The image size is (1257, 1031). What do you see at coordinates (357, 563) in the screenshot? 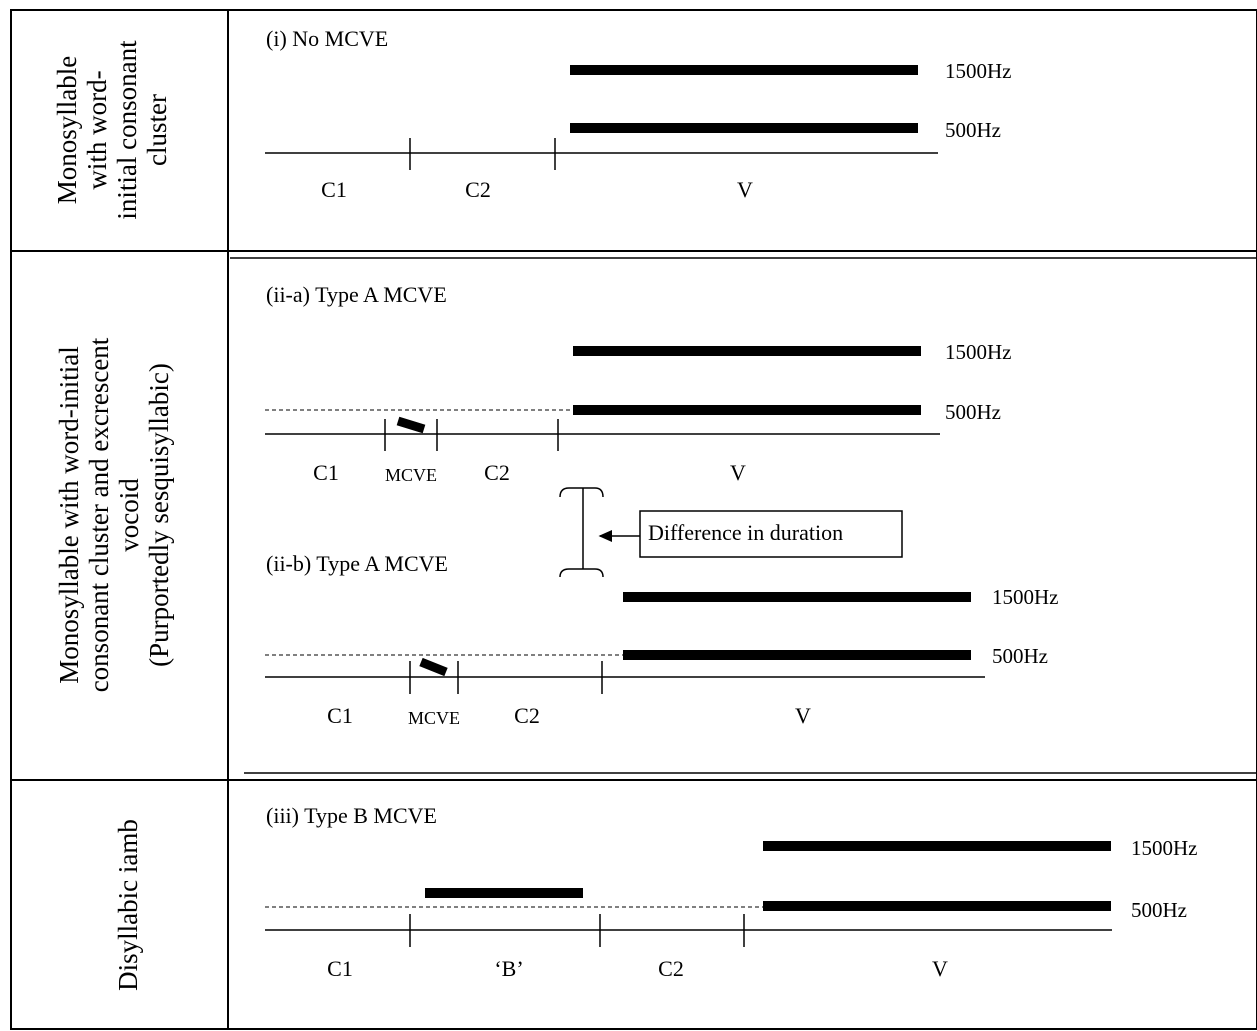
I see `panel-ii-b-label: (ii-b) Type A MCVE` at bounding box center [357, 563].